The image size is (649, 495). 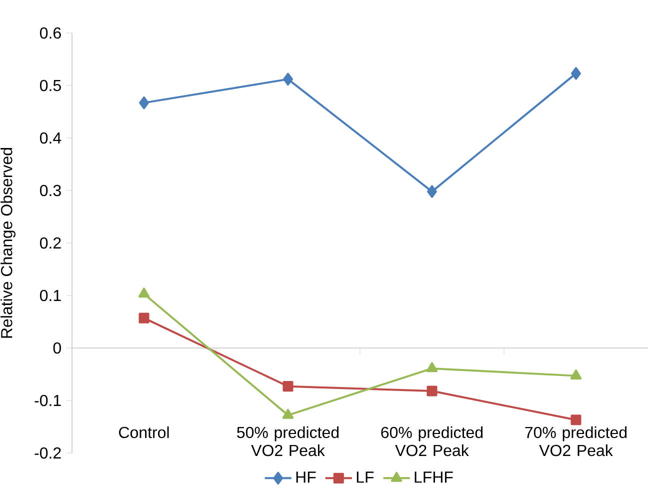 I want to click on legend-label: HF, so click(x=306, y=477).